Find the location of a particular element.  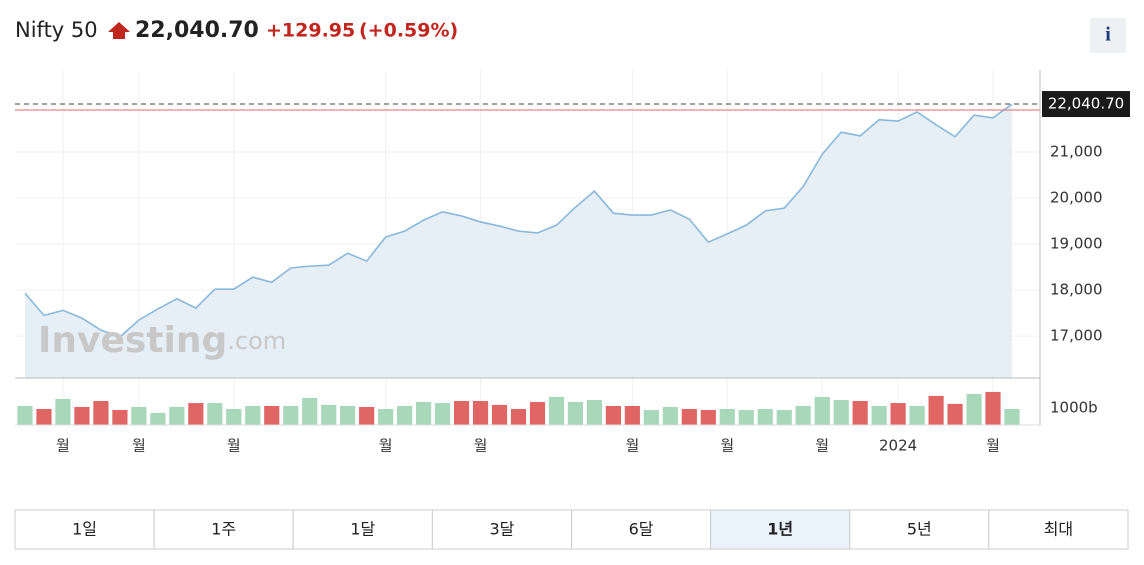

range-button-label: 5년 is located at coordinates (919, 529).